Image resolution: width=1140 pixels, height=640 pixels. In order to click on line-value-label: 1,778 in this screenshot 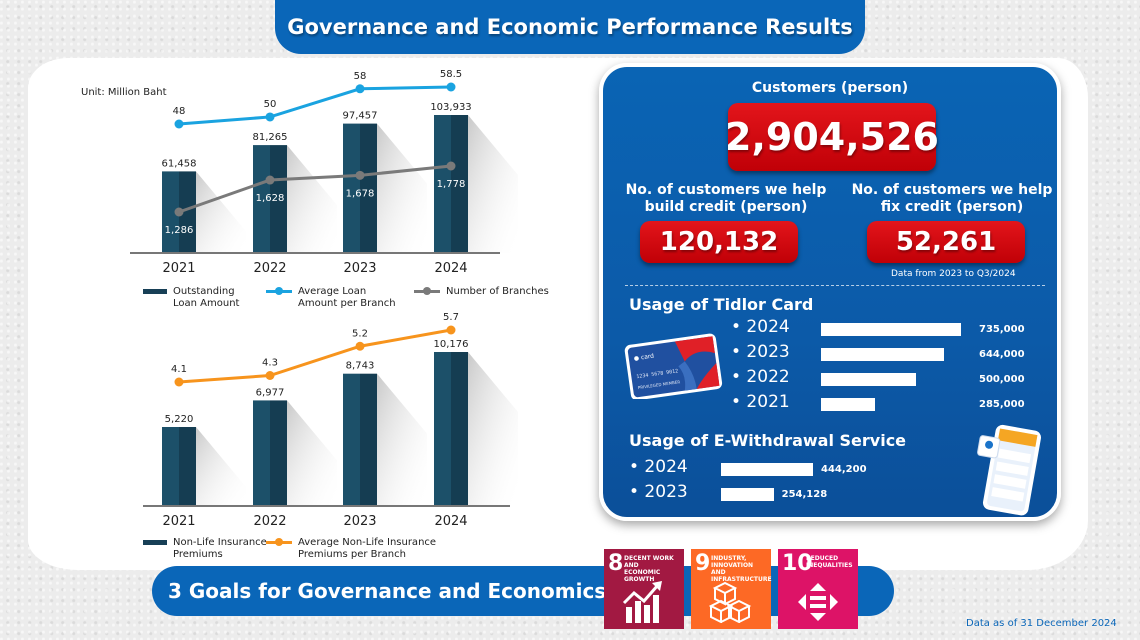, I will do `click(451, 184)`.